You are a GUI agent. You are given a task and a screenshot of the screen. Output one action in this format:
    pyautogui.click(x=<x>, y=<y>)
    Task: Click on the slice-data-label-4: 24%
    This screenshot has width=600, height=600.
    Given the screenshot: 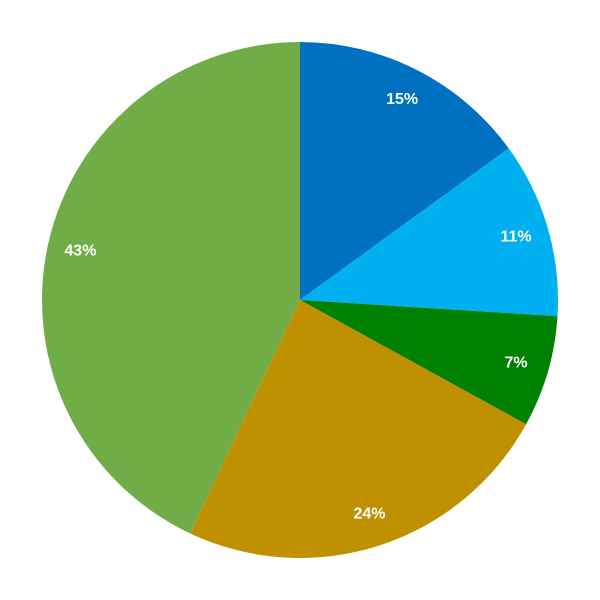 What is the action you would take?
    pyautogui.click(x=370, y=513)
    